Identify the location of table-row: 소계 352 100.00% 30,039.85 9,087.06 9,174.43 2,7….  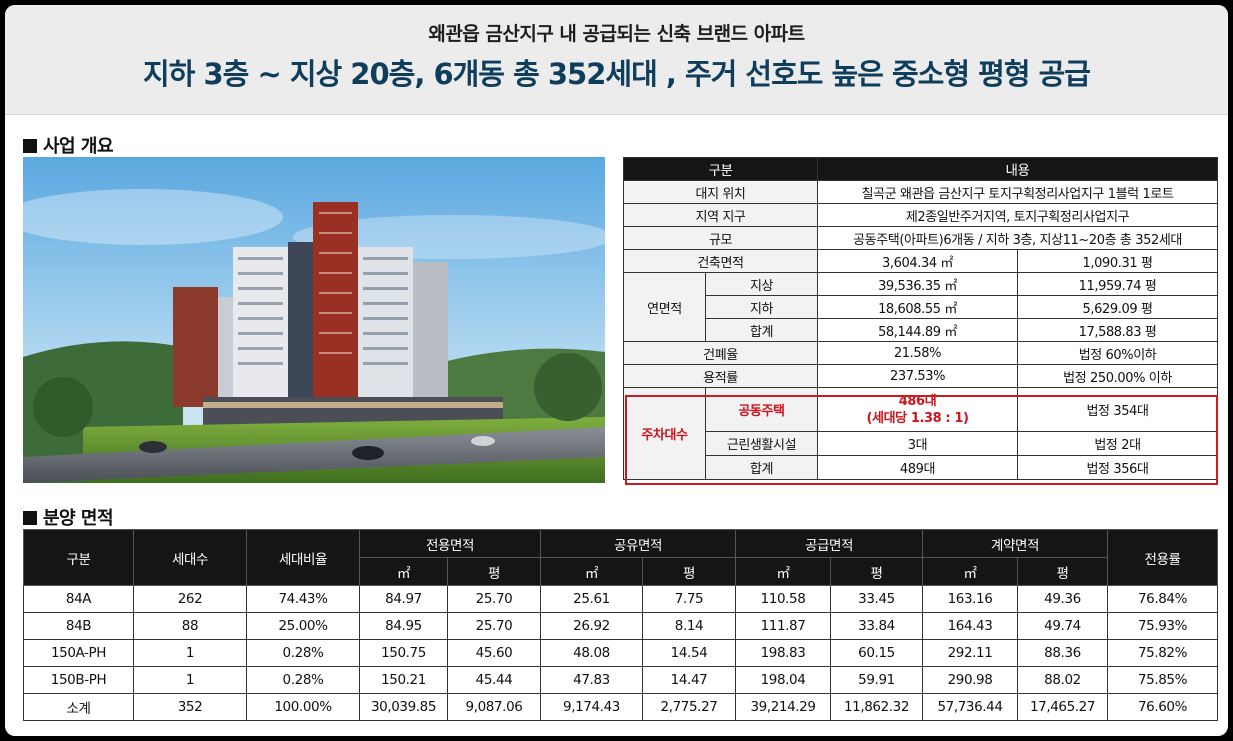
(620, 707).